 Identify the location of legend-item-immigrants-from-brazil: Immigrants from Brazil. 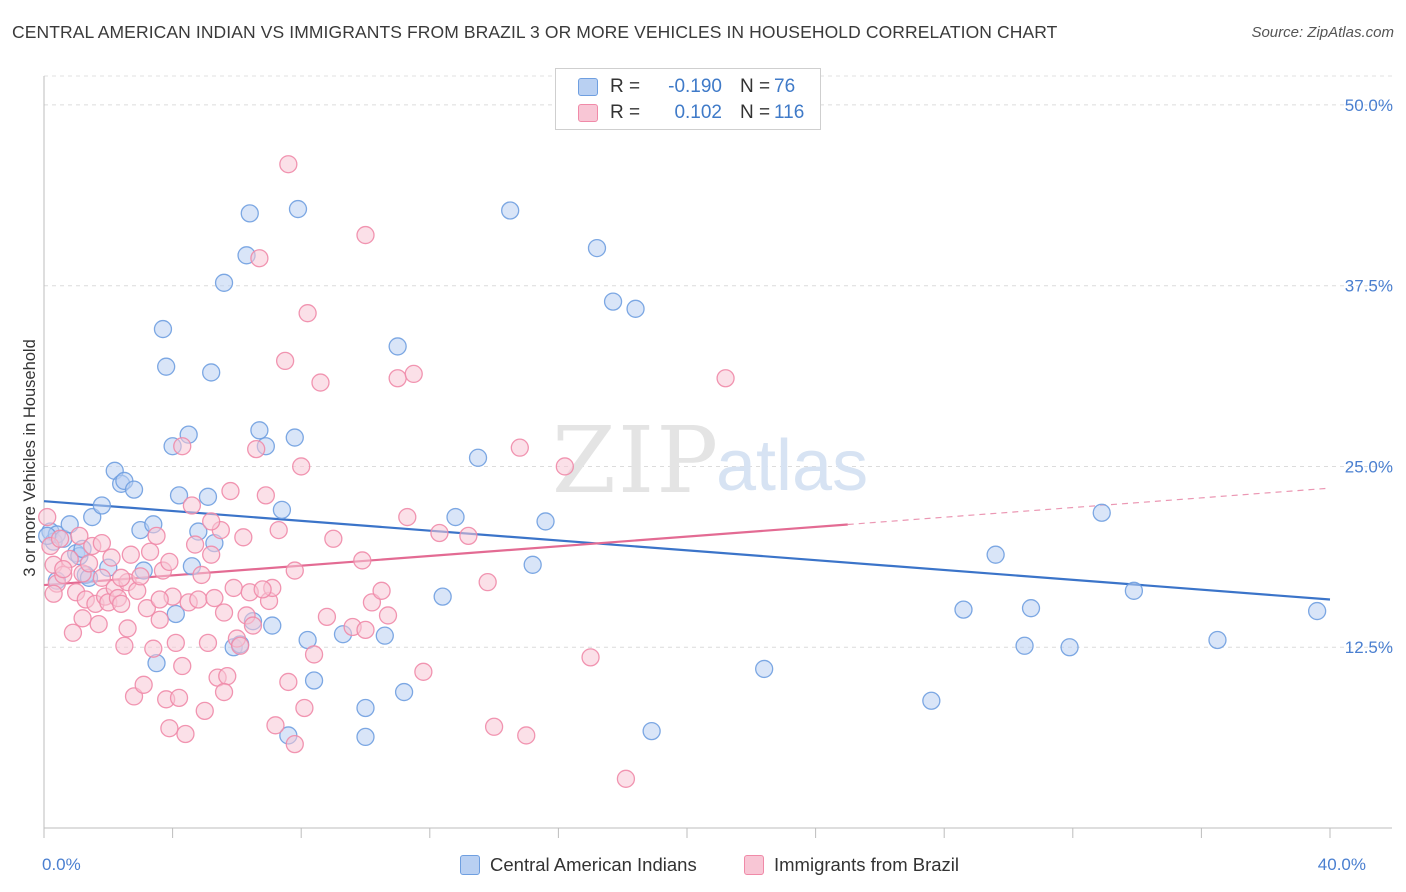
(851, 865).